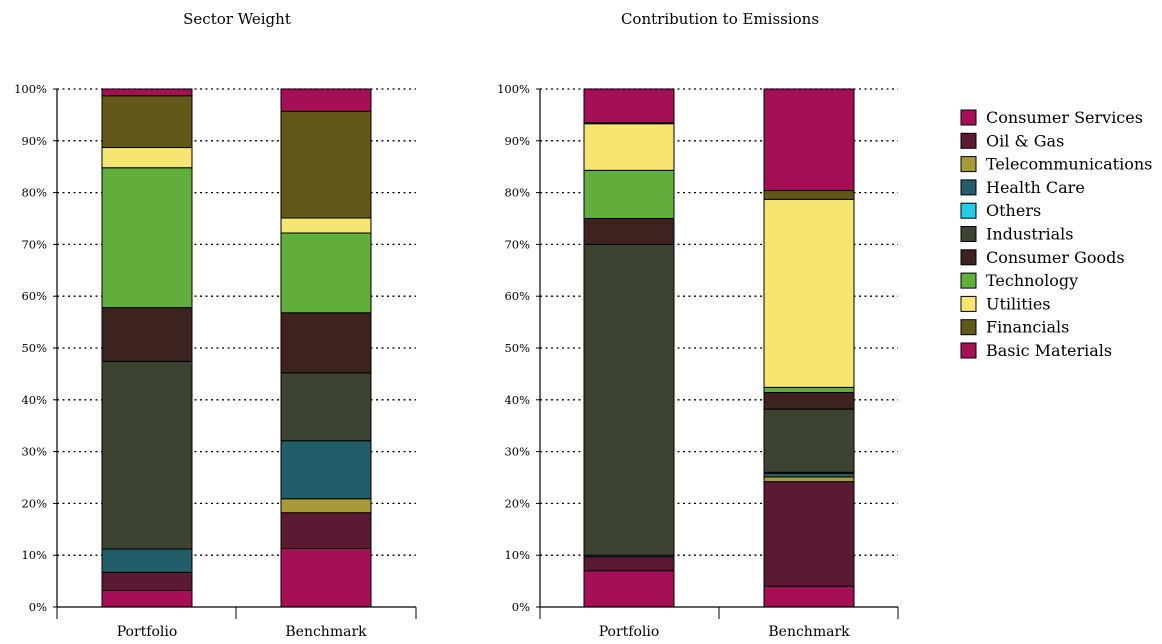 This screenshot has height=644, width=1162. What do you see at coordinates (1035, 187) in the screenshot?
I see `legend-label: Health Care` at bounding box center [1035, 187].